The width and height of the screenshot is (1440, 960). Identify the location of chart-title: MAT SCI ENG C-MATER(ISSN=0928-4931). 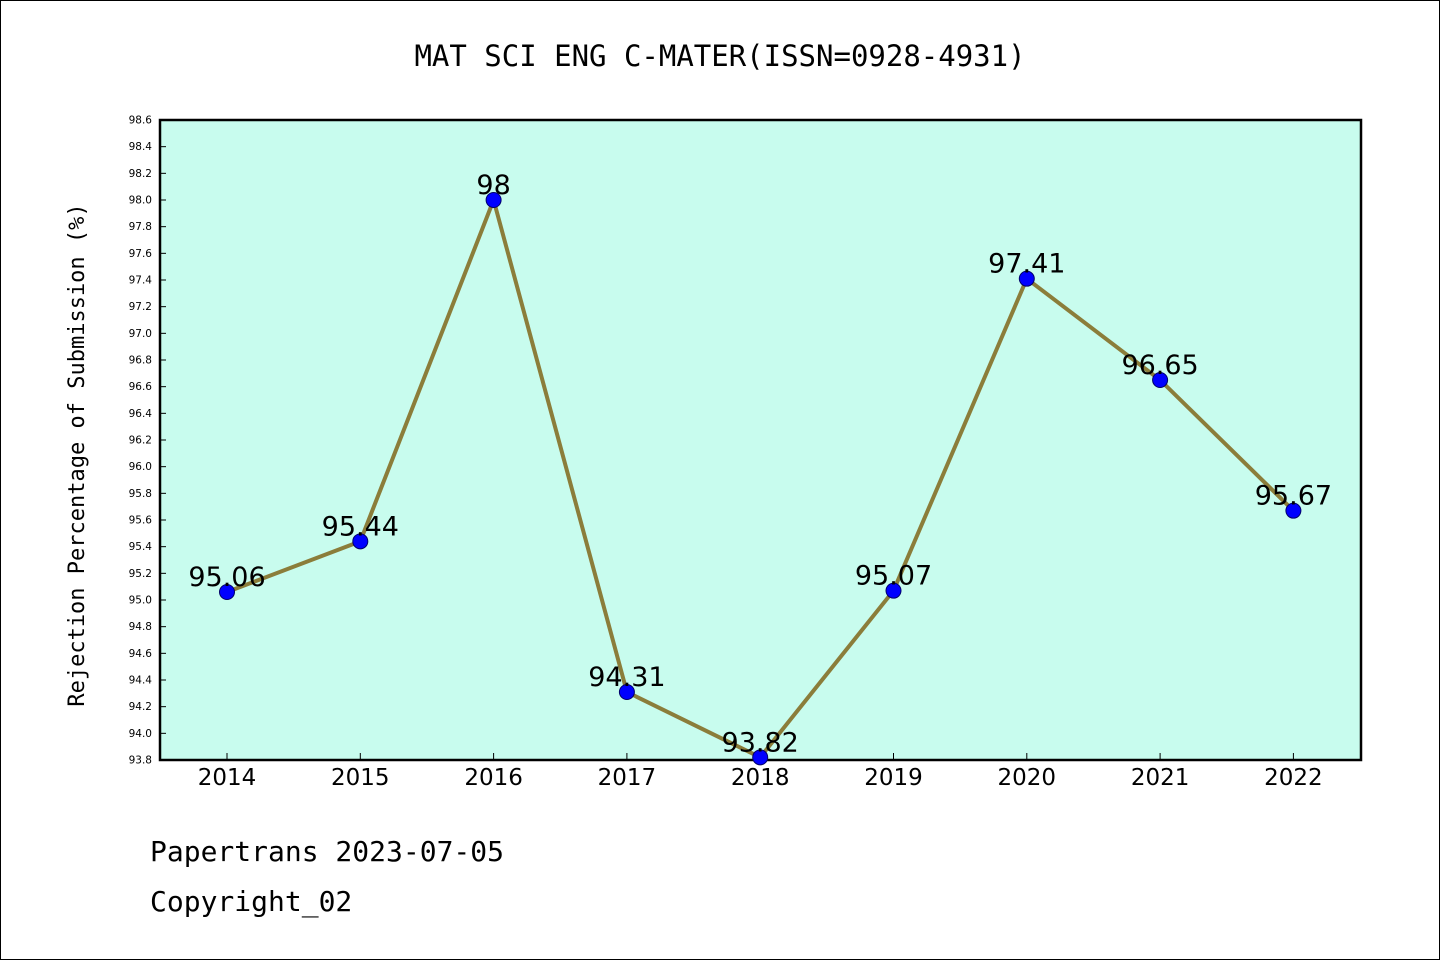
(719, 56).